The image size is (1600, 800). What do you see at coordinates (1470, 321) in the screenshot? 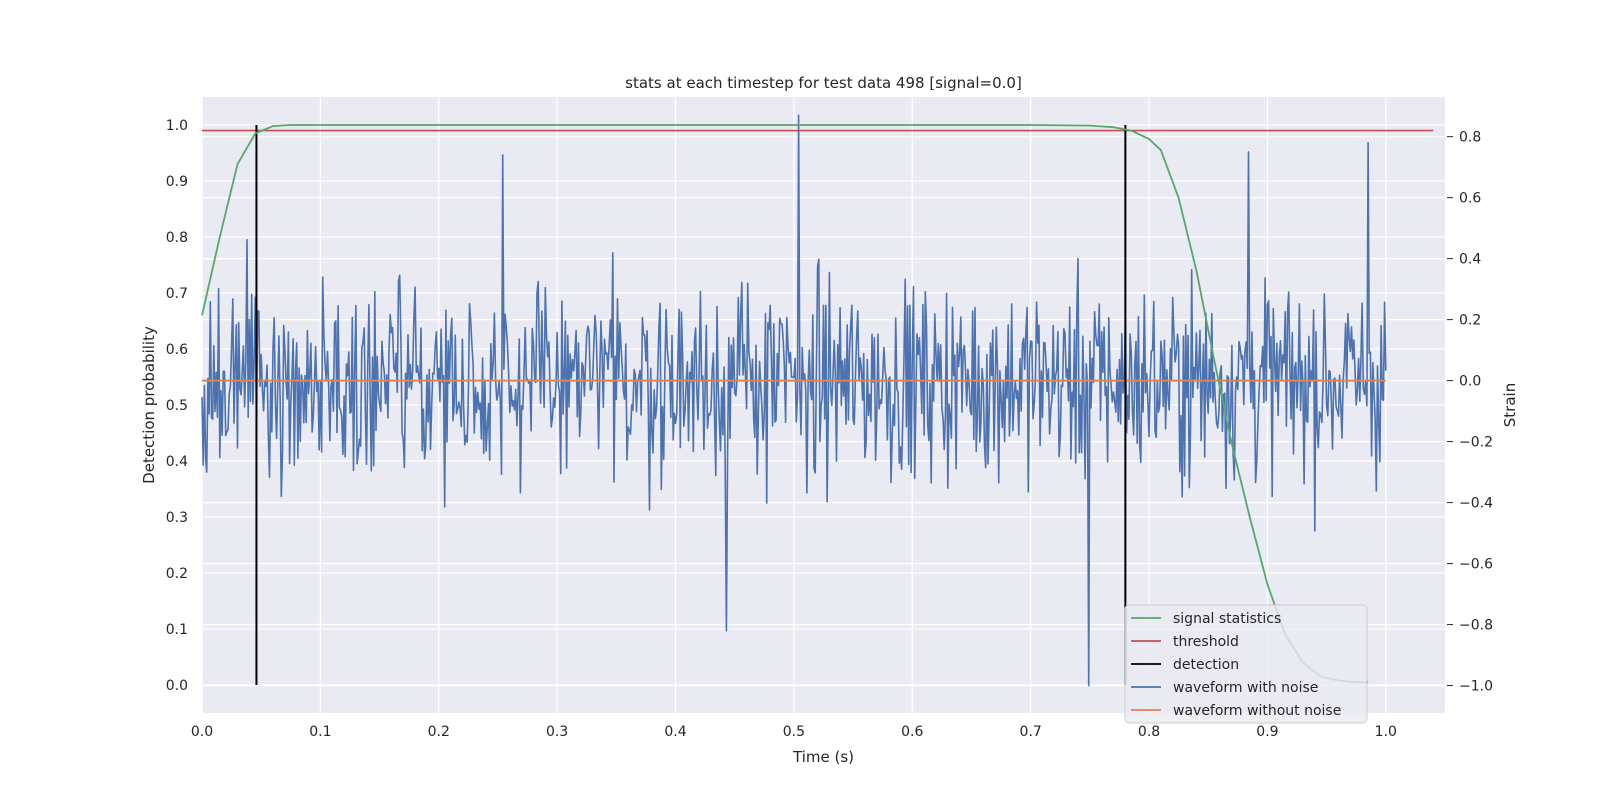
I see `y2-tick-label: 0.2` at bounding box center [1470, 321].